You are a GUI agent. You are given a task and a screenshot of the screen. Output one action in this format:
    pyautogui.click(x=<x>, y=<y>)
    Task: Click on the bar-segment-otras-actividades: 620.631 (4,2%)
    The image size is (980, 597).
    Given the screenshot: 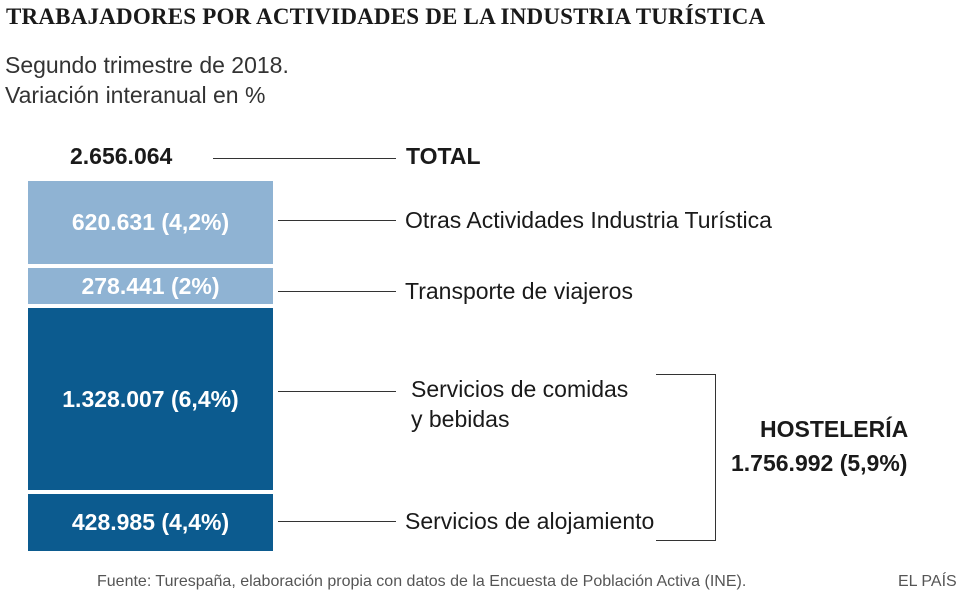 What is the action you would take?
    pyautogui.click(x=150, y=222)
    